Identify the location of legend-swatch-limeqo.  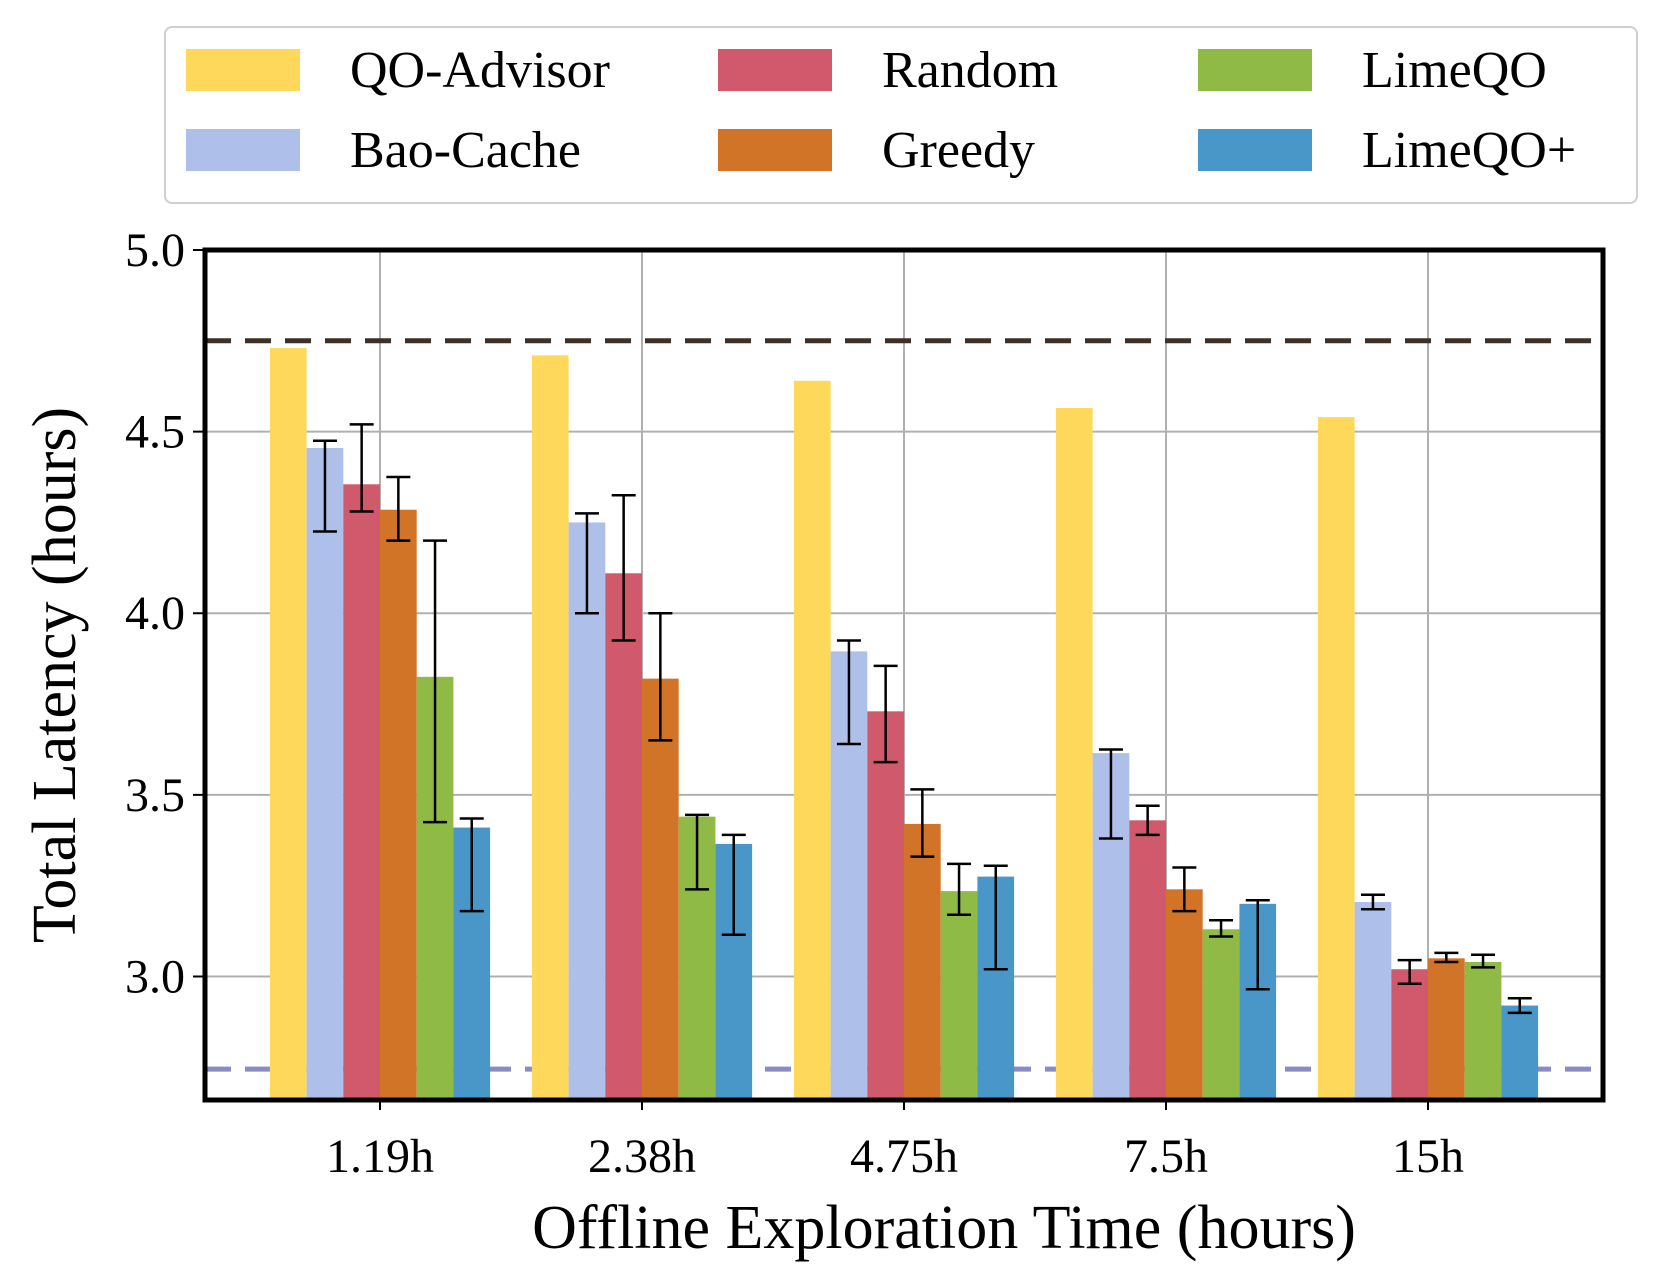
(1255, 70).